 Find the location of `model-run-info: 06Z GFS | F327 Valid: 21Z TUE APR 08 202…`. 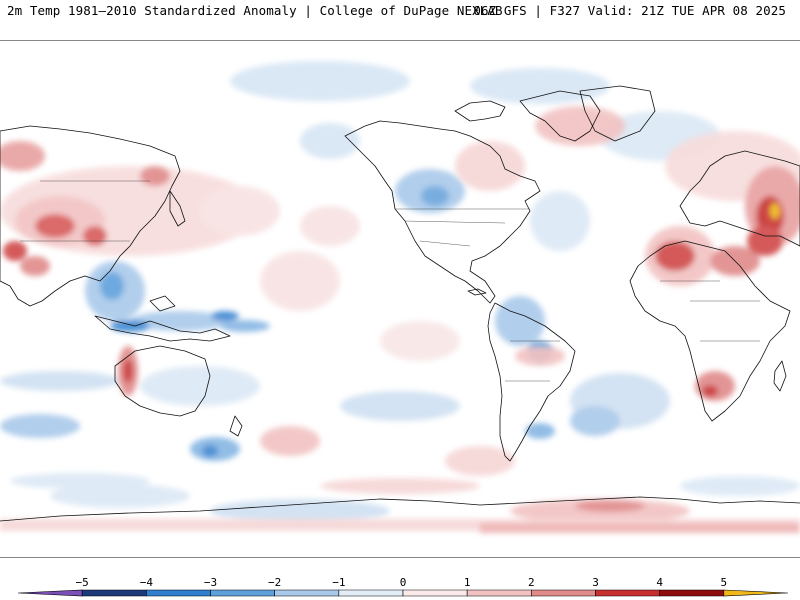

model-run-info: 06Z GFS | F327 Valid: 21Z TUE APR 08 202… is located at coordinates (629, 10).